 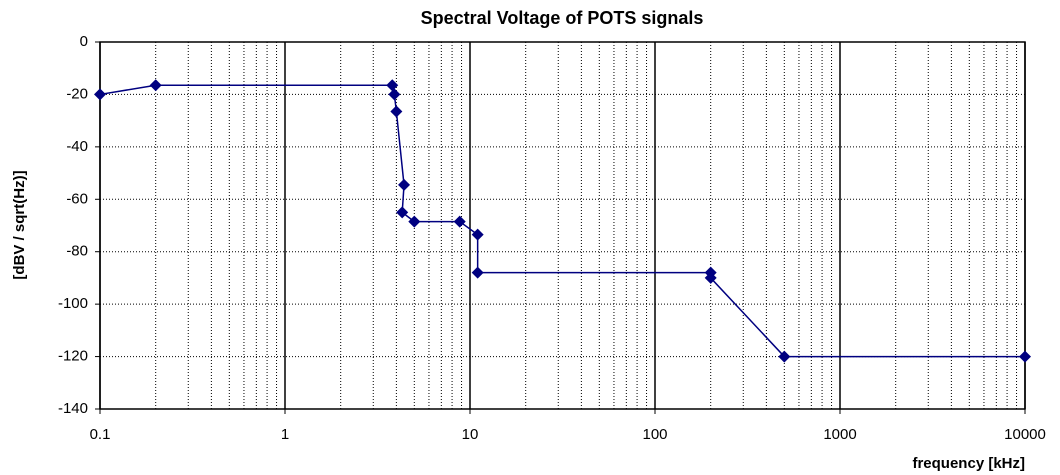 I want to click on x-tick-label: 0.1, so click(x=100, y=434).